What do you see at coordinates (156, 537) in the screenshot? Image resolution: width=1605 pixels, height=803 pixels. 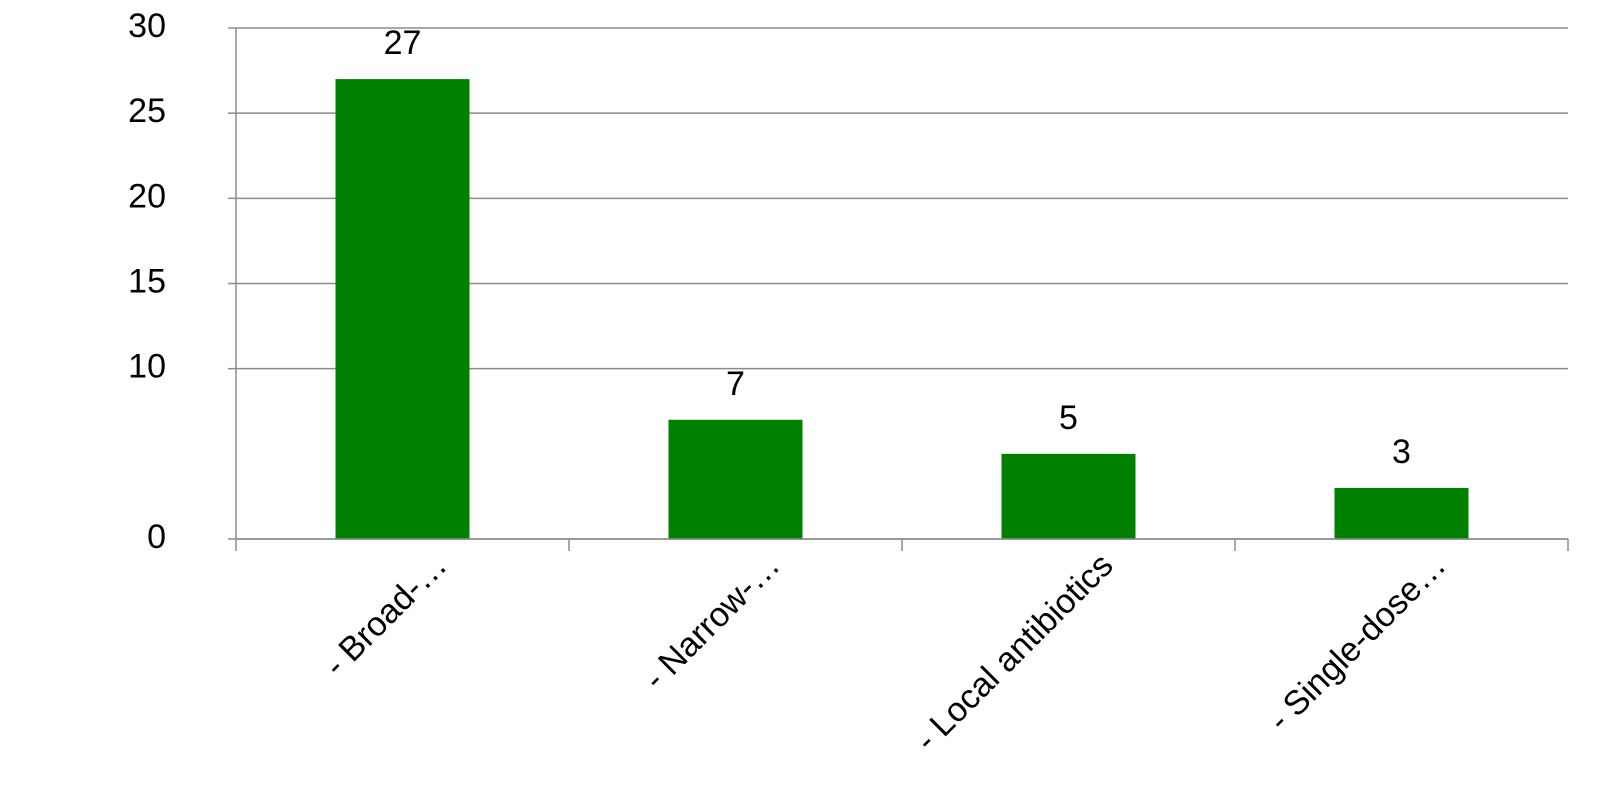 I see `y-tick-label: 0` at bounding box center [156, 537].